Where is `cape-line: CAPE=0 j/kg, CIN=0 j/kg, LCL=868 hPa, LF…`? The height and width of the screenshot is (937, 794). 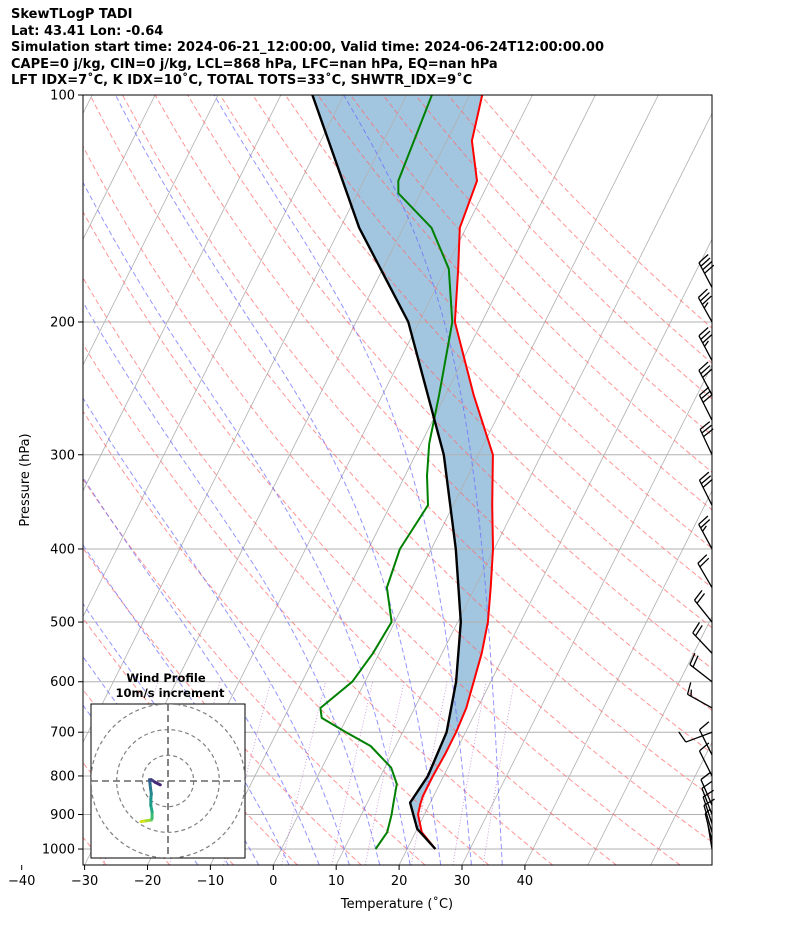 cape-line: CAPE=0 j/kg, CIN=0 j/kg, LCL=868 hPa, LF… is located at coordinates (254, 64).